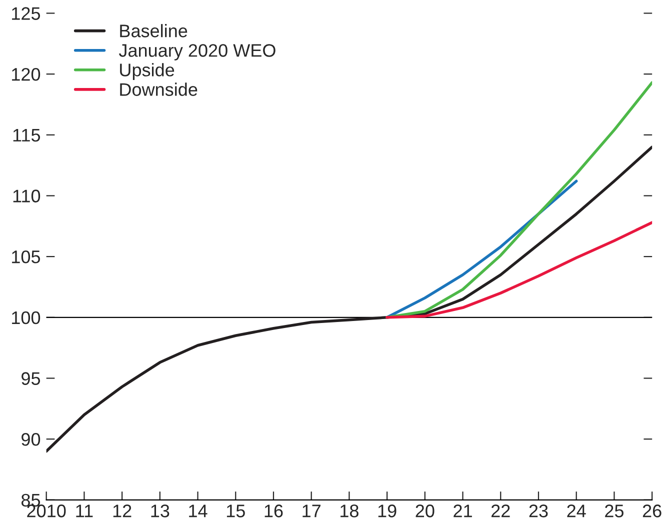 This screenshot has width=662, height=529. What do you see at coordinates (463, 511) in the screenshot?
I see `x-tick-label: 21` at bounding box center [463, 511].